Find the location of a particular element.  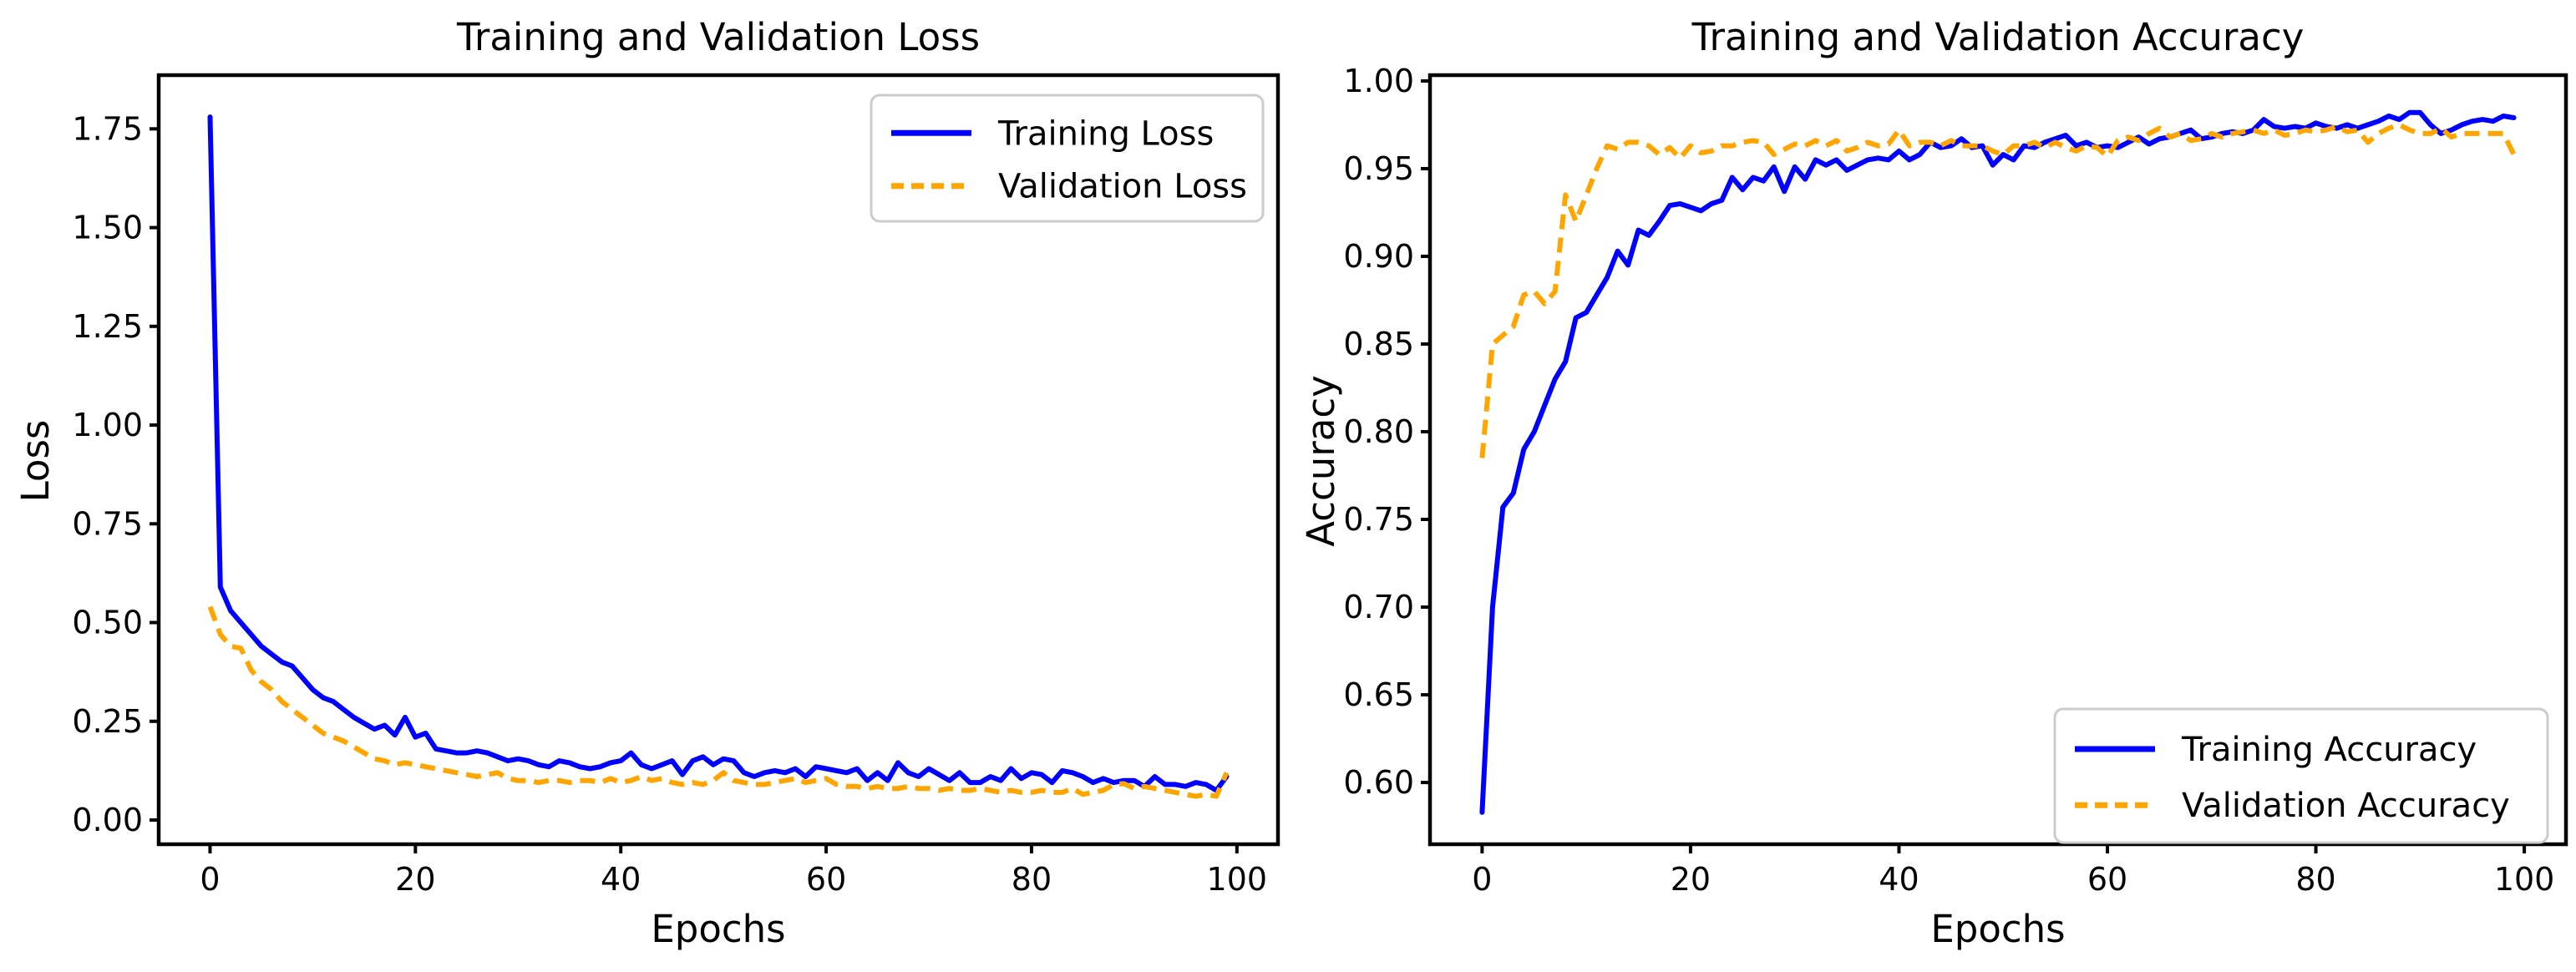

y-tick-label: 0.65 is located at coordinates (1378, 694).